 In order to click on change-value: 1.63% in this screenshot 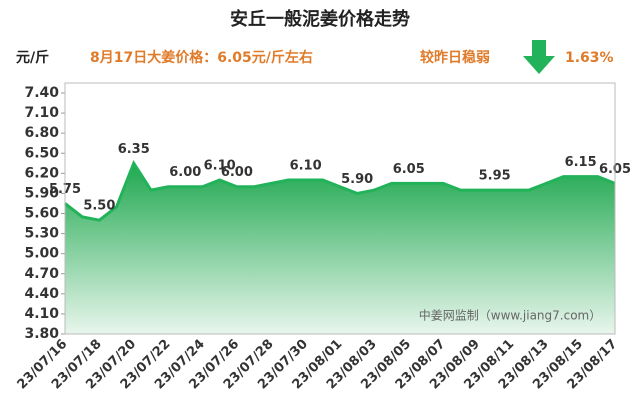, I will do `click(589, 58)`.